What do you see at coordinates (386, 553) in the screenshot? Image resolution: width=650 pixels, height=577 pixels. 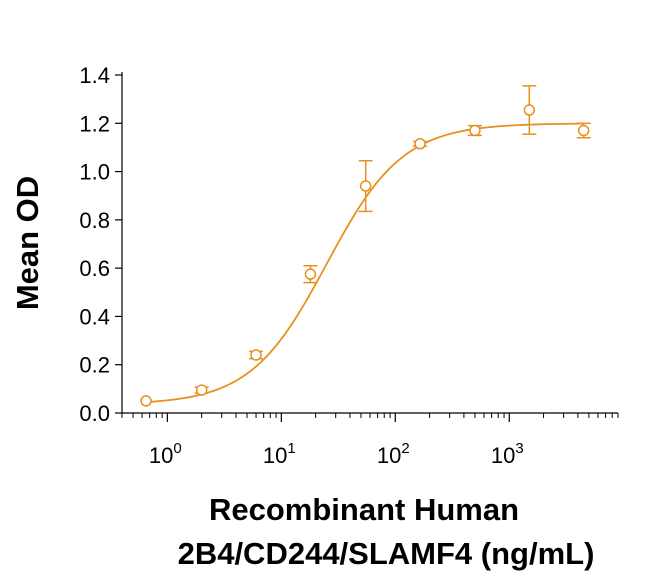 I see `x-axis-title-line-2: 2B4/CD244/SLAMF4 (ng/mL)` at bounding box center [386, 553].